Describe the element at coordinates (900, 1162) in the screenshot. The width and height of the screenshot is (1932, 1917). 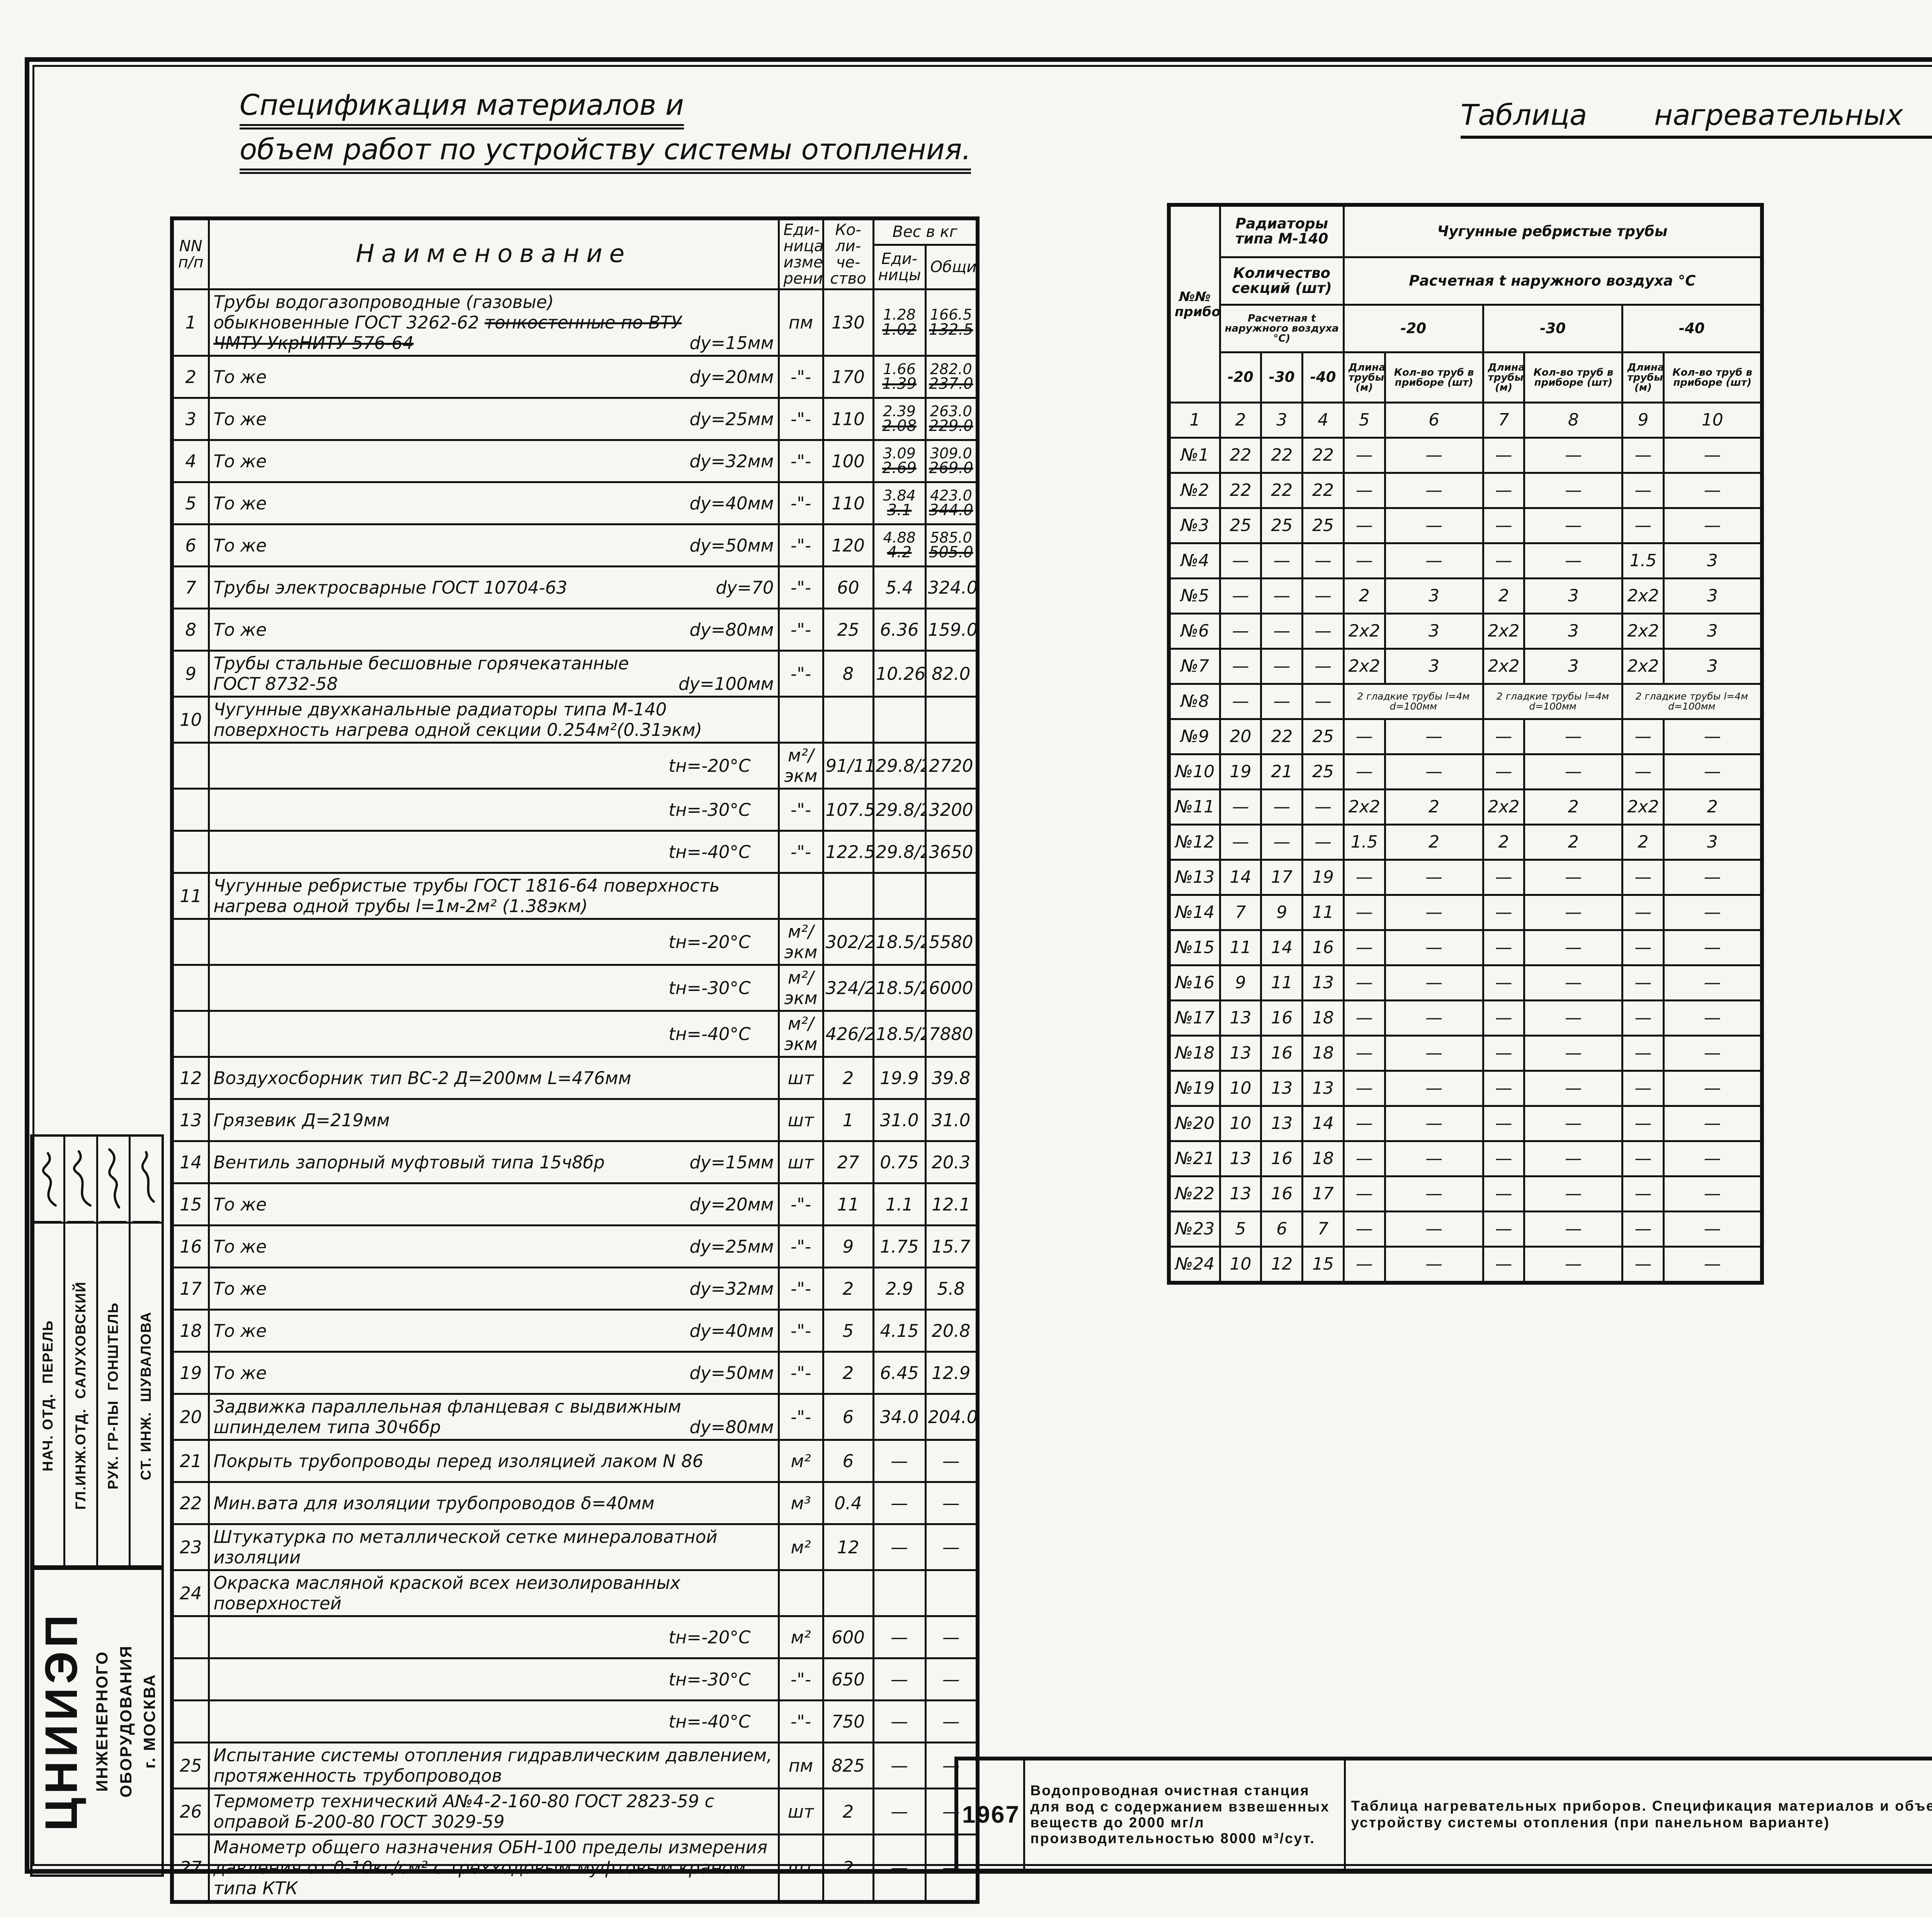
I see `spec-unit-weight: 0.75` at that location.